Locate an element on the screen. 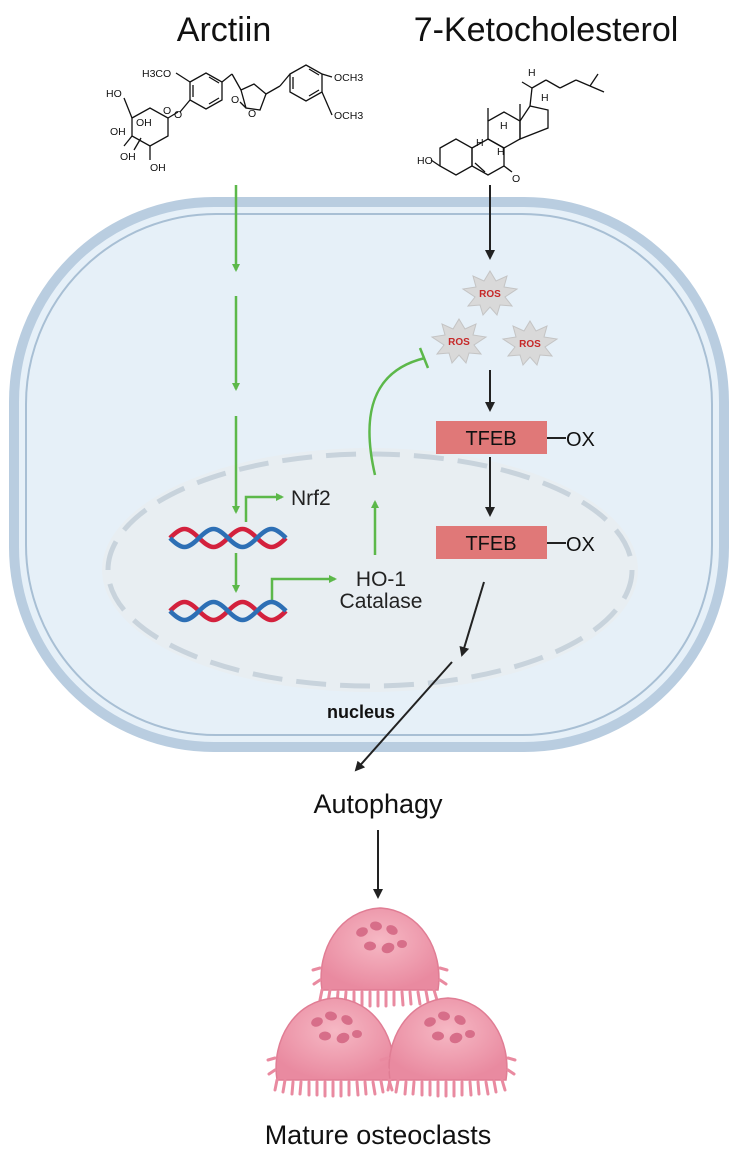  ho1-transcription-arrow is located at coordinates (303, 589).